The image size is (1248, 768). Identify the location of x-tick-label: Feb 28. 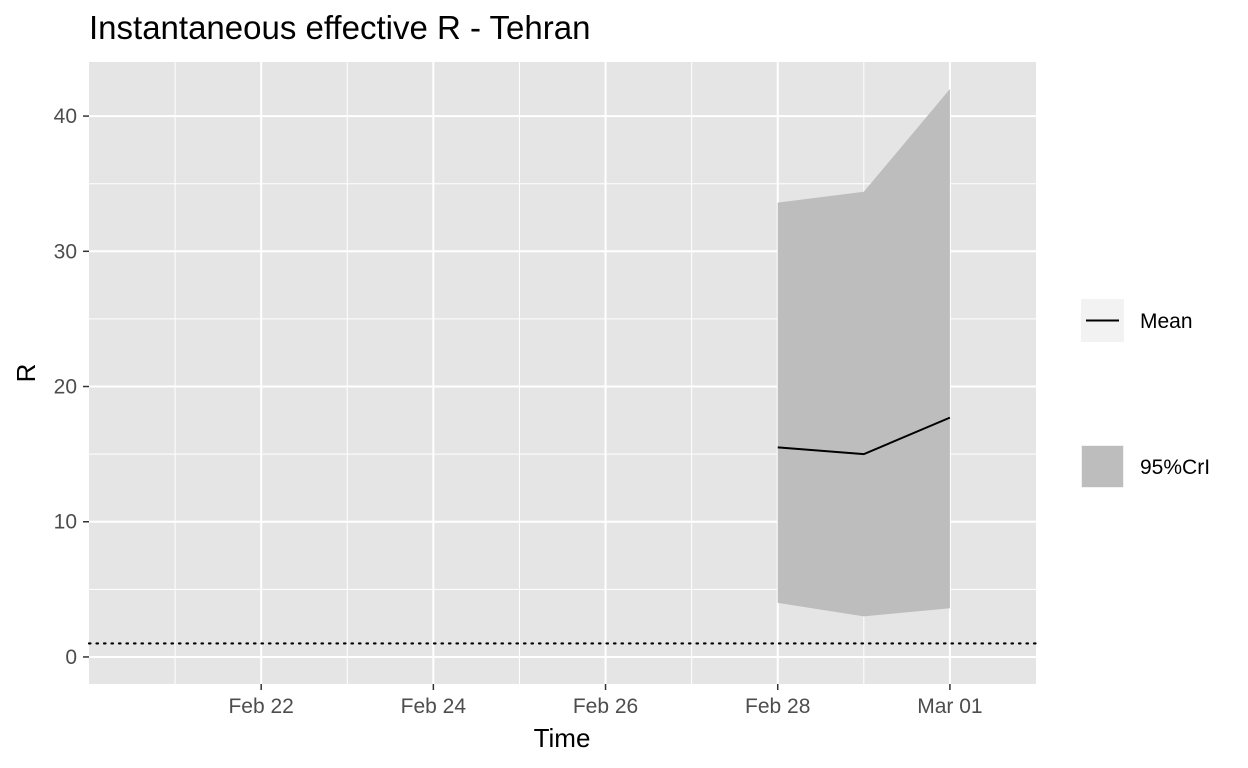
(777, 706).